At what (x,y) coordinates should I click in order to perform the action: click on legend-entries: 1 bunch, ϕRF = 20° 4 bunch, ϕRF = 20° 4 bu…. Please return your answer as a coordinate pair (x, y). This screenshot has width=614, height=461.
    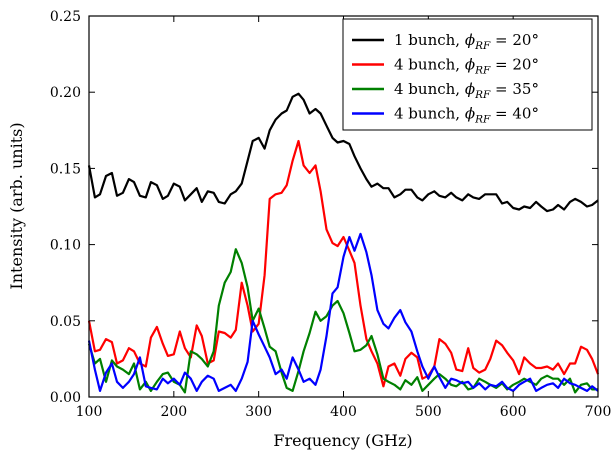
    Looking at the image, I should click on (445, 78).